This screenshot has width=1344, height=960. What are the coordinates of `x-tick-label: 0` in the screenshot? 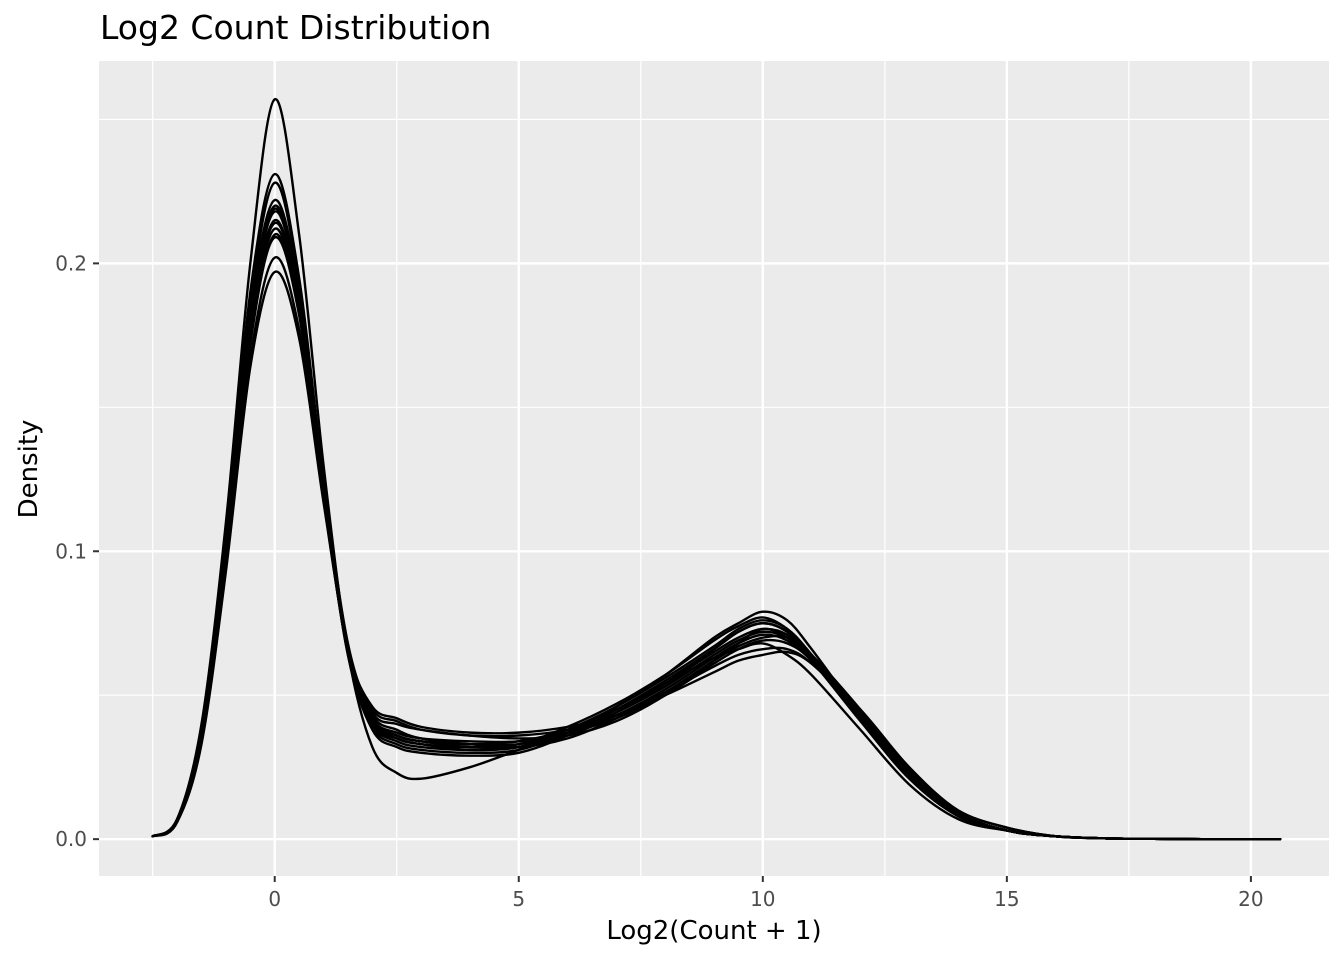 It's located at (274, 899).